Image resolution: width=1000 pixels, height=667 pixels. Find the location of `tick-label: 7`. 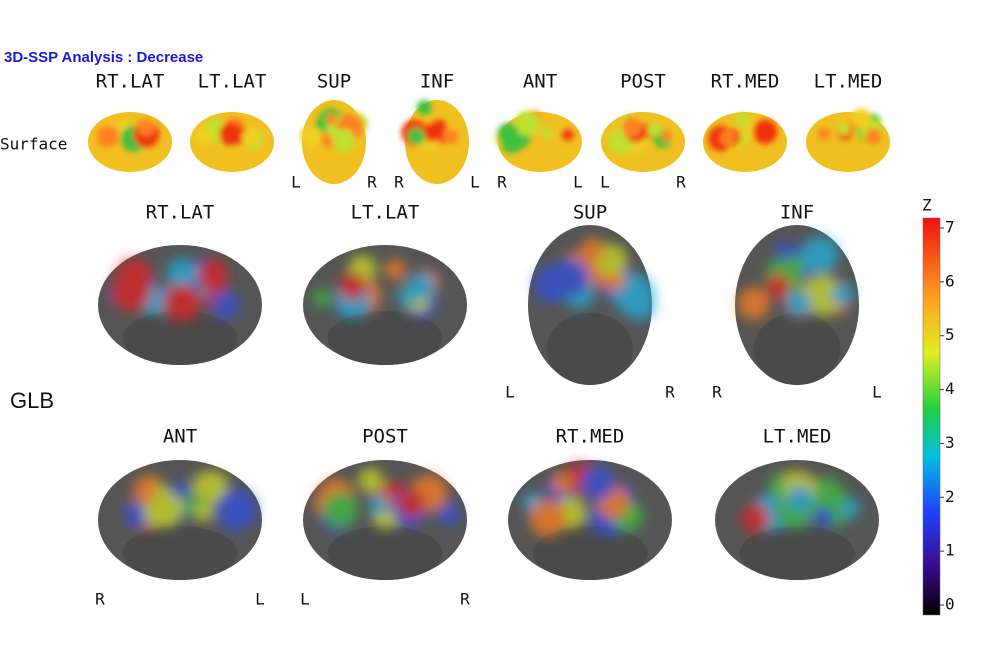

tick-label: 7 is located at coordinates (950, 227).